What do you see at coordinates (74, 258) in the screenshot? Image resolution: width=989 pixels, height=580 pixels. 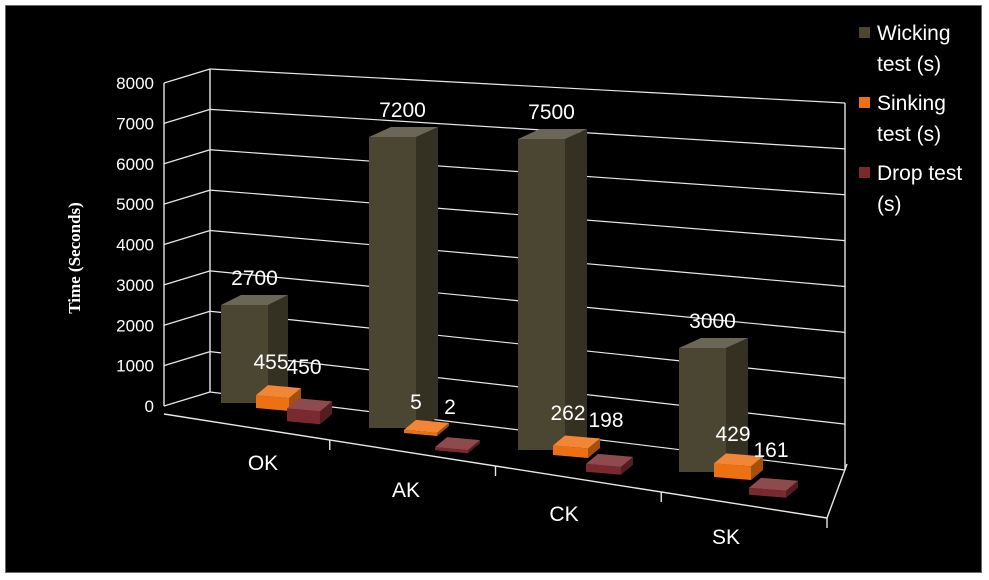 I see `y-axis-title: Time (Seconds)` at bounding box center [74, 258].